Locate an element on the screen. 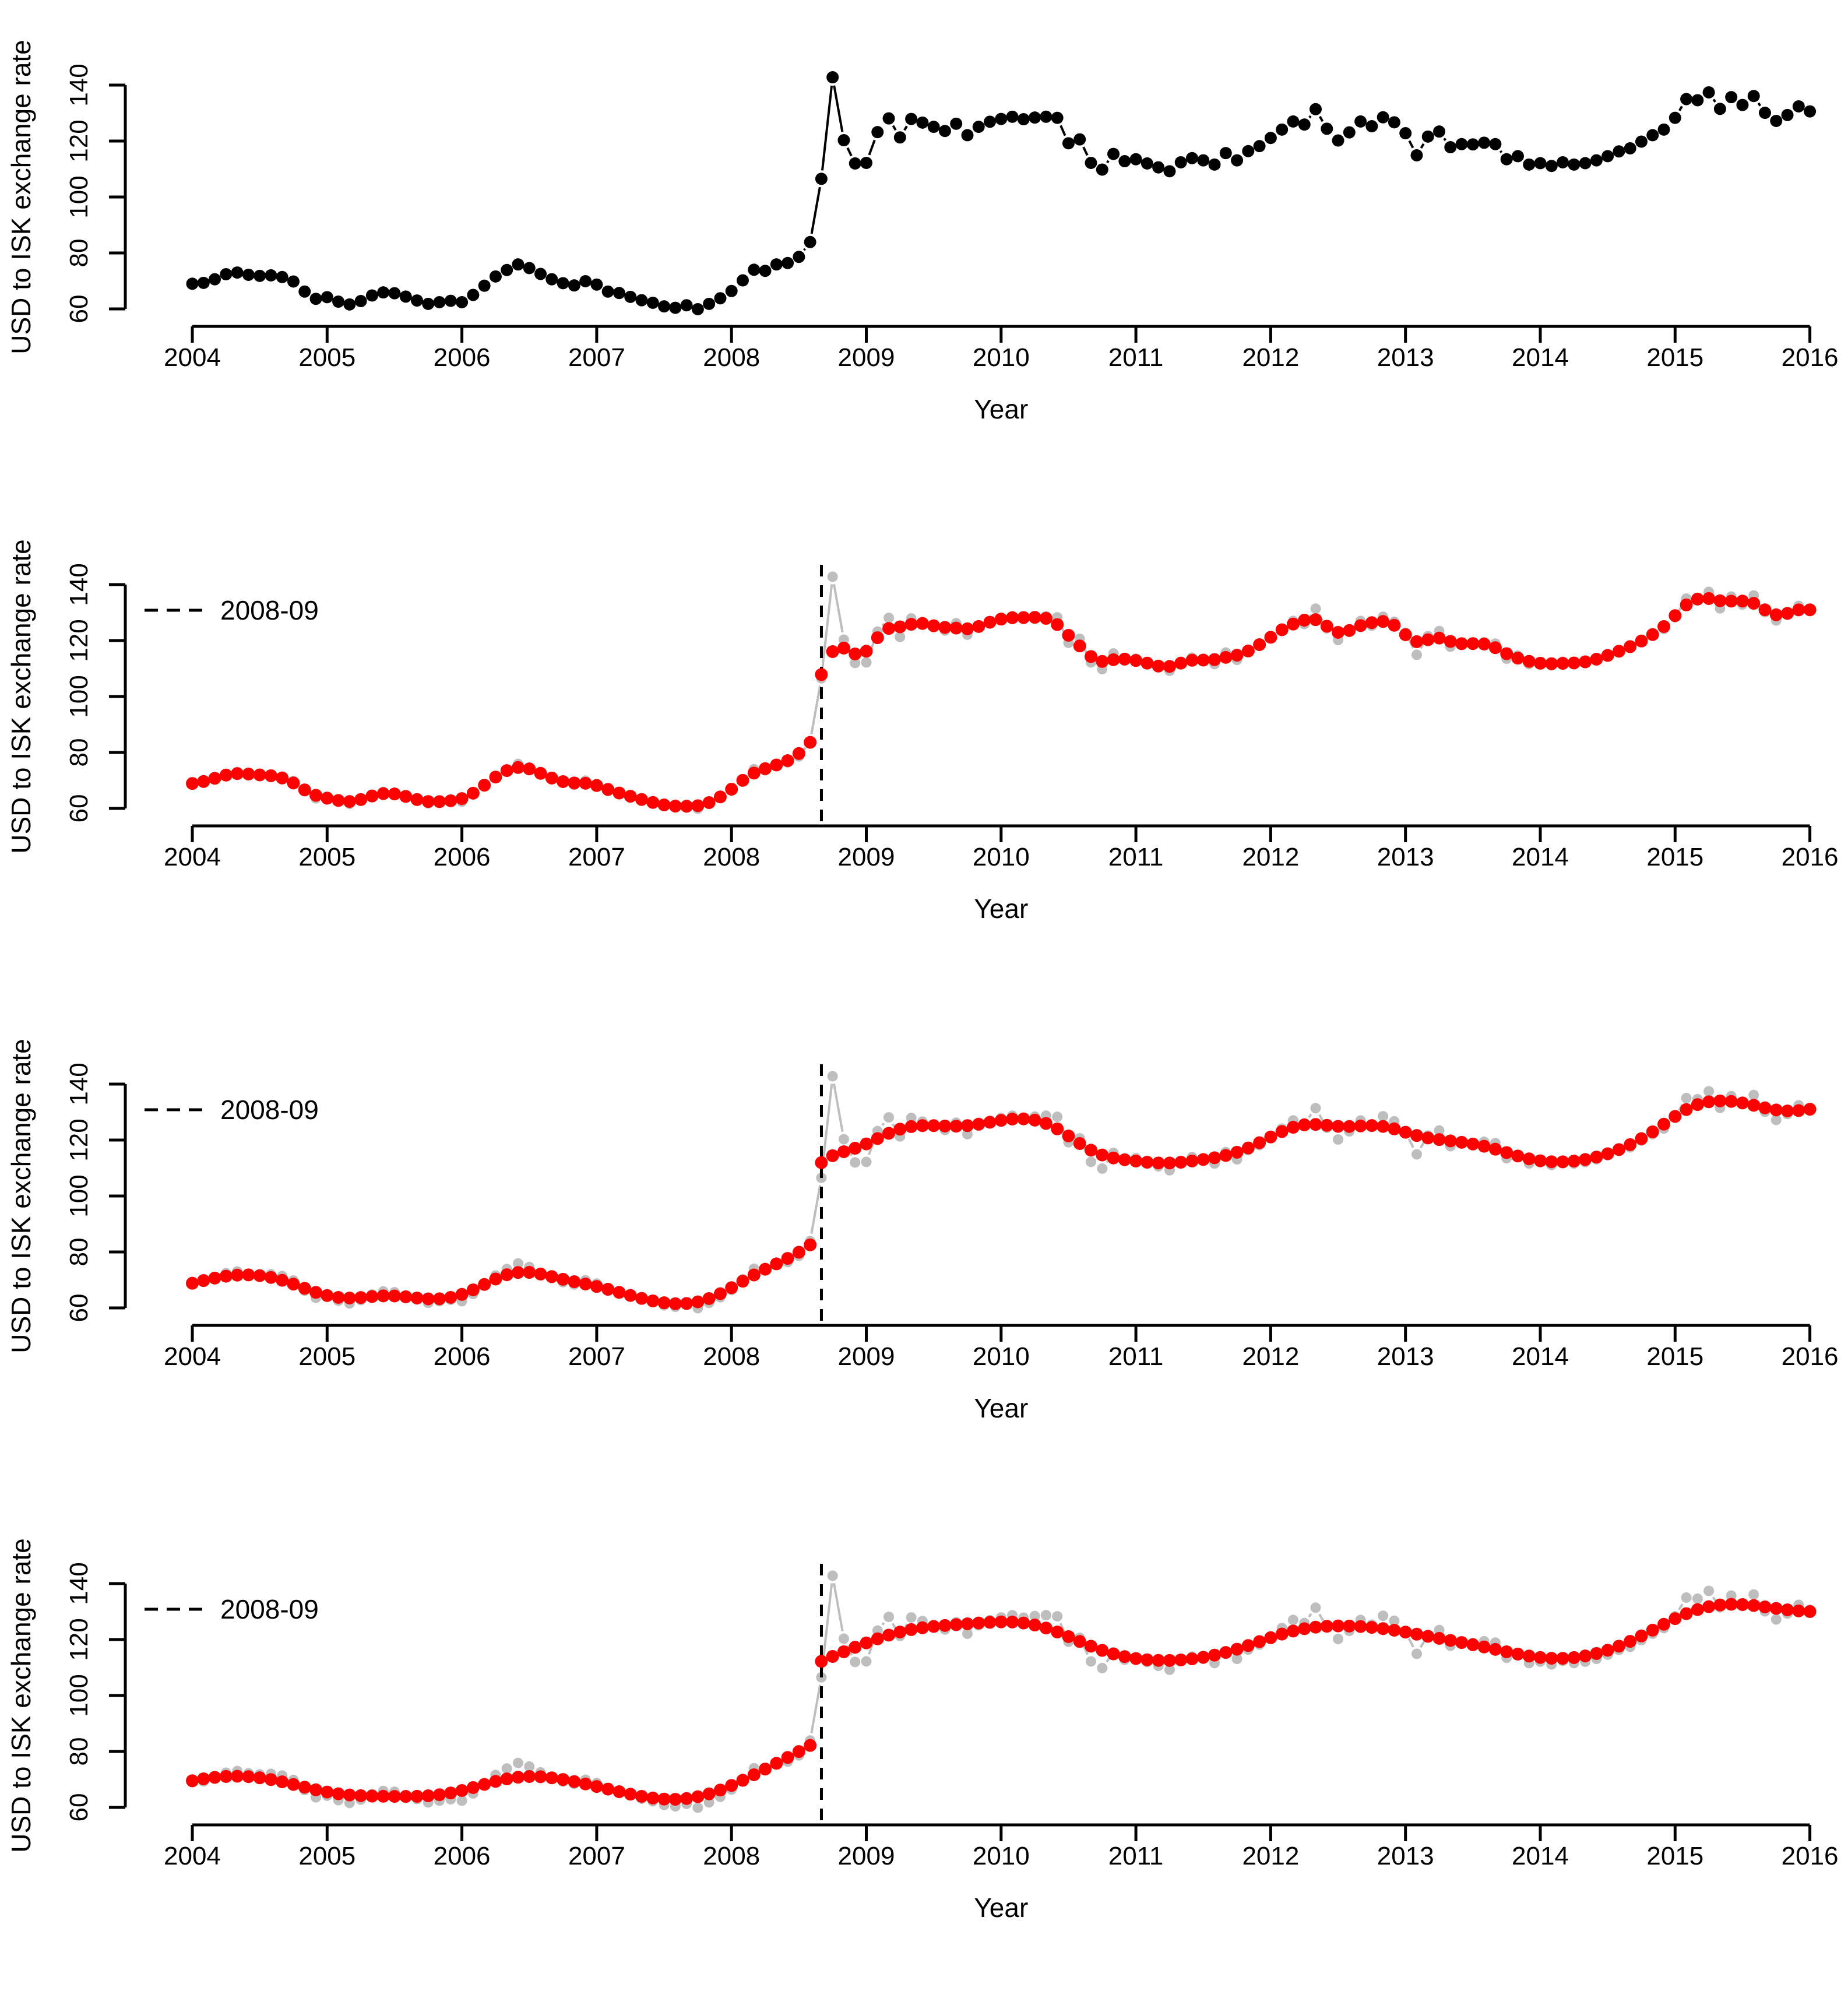 The width and height of the screenshot is (1848, 1998). y-tick-label: 60 is located at coordinates (79, 1807).